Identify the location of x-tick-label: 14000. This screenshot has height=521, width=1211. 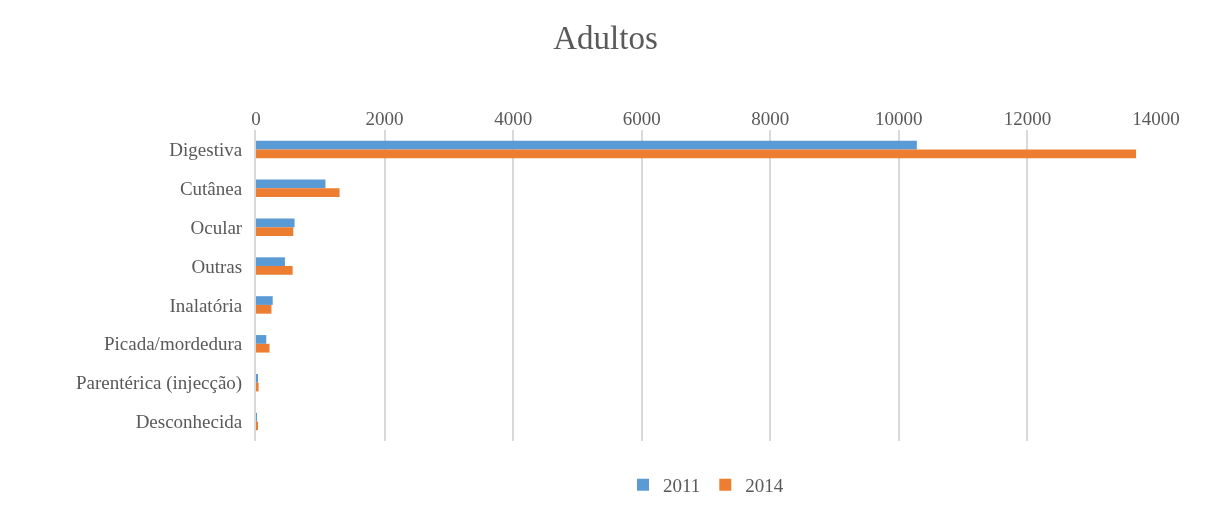
(1156, 119).